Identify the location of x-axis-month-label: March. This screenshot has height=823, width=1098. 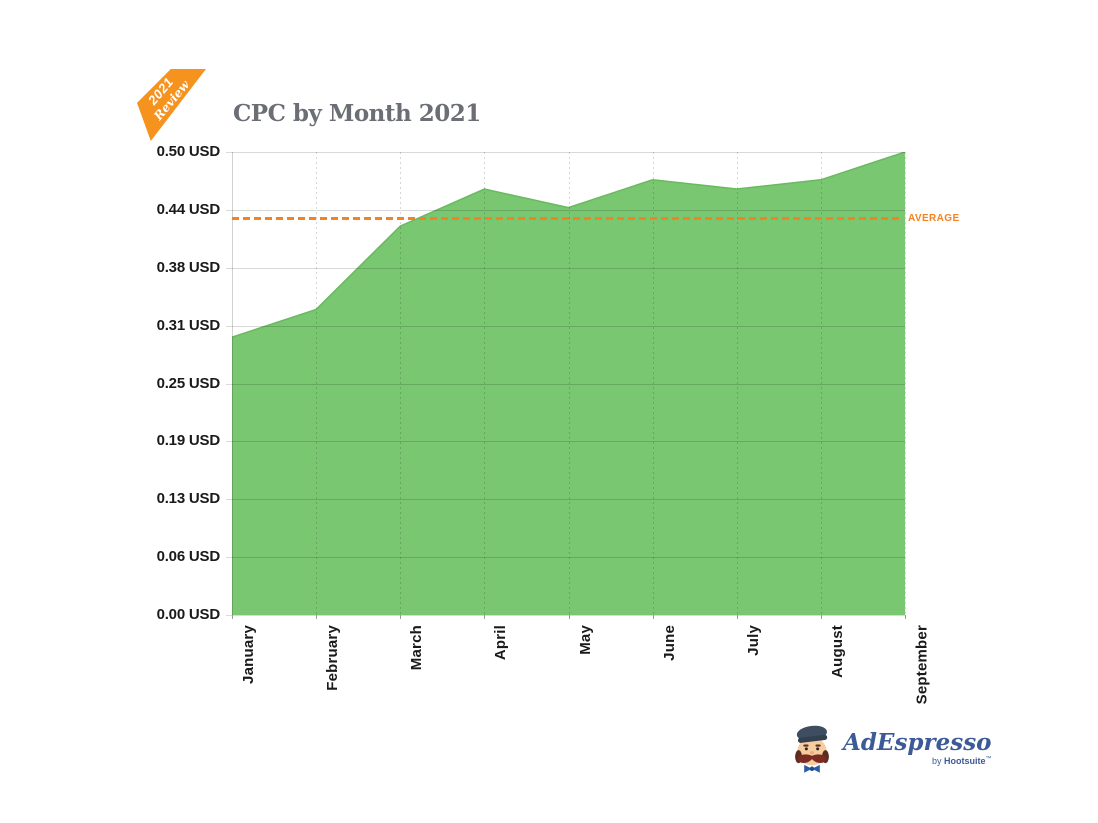
(417, 648).